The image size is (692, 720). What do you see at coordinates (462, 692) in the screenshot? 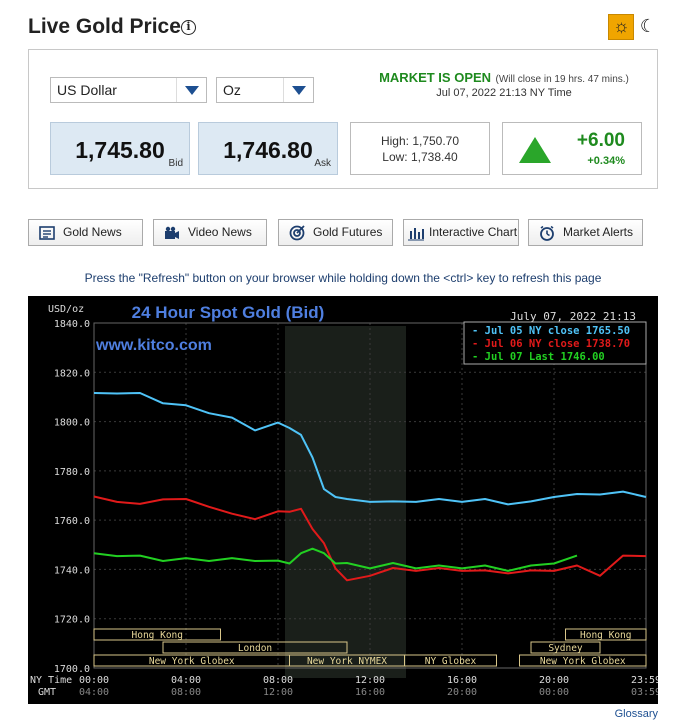
I see `x-tick-label-gmt: 20:00` at bounding box center [462, 692].